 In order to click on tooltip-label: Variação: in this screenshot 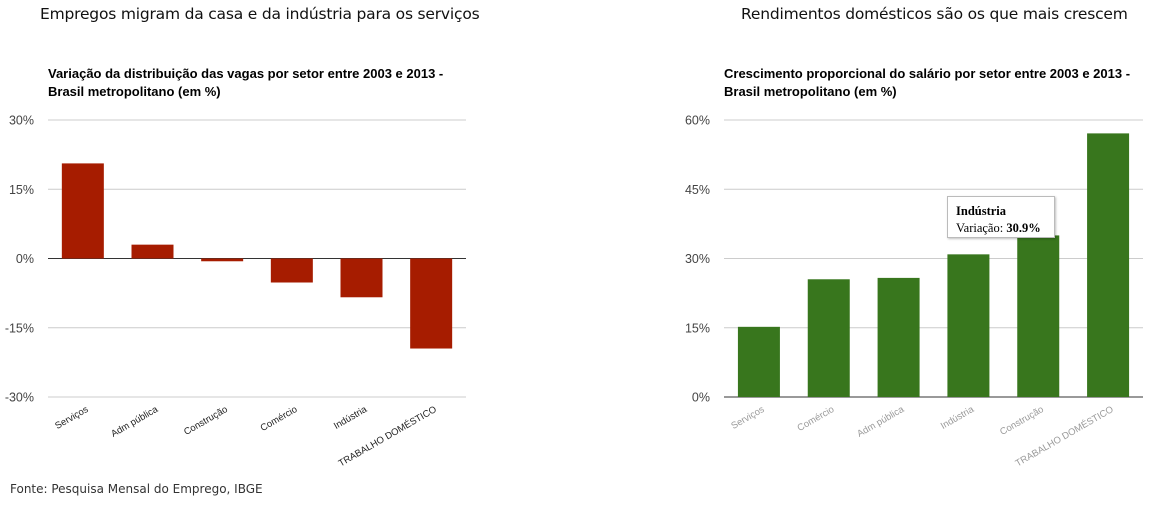, I will do `click(981, 228)`.